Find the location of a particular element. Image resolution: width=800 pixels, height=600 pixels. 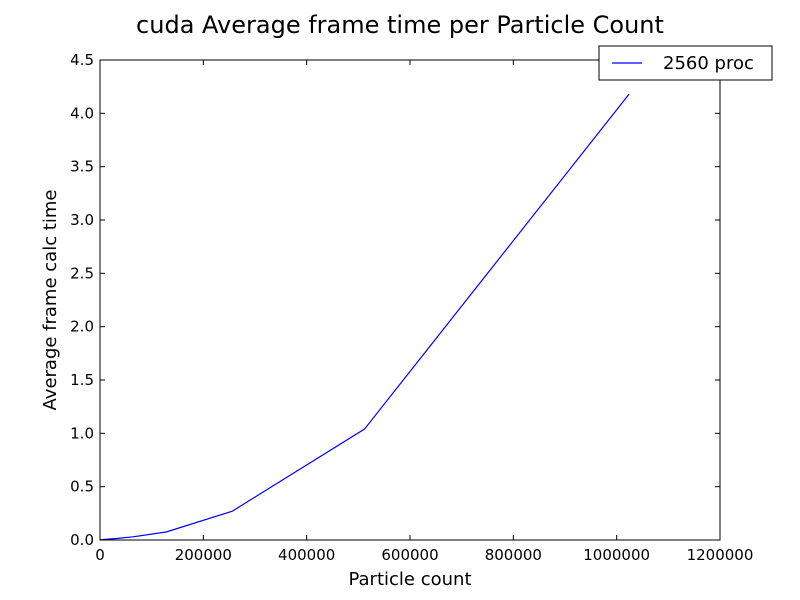

x-tick-label: 600000 is located at coordinates (409, 555).